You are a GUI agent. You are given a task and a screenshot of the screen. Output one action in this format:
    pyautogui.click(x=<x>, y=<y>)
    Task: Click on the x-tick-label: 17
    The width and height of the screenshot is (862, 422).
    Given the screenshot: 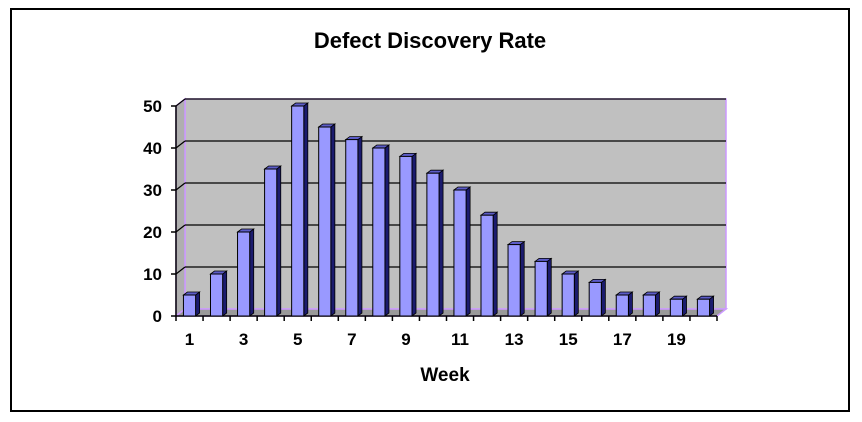 What is the action you would take?
    pyautogui.click(x=622, y=339)
    